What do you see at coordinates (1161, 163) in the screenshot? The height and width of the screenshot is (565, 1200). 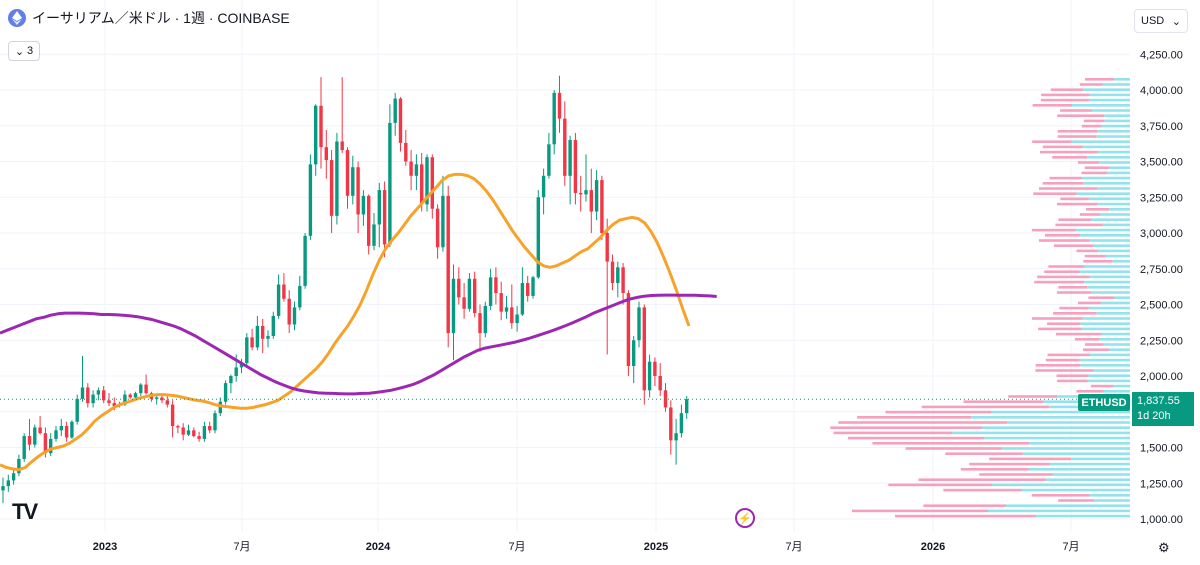 I see `y-tick-label: 3,500.00` at bounding box center [1161, 163].